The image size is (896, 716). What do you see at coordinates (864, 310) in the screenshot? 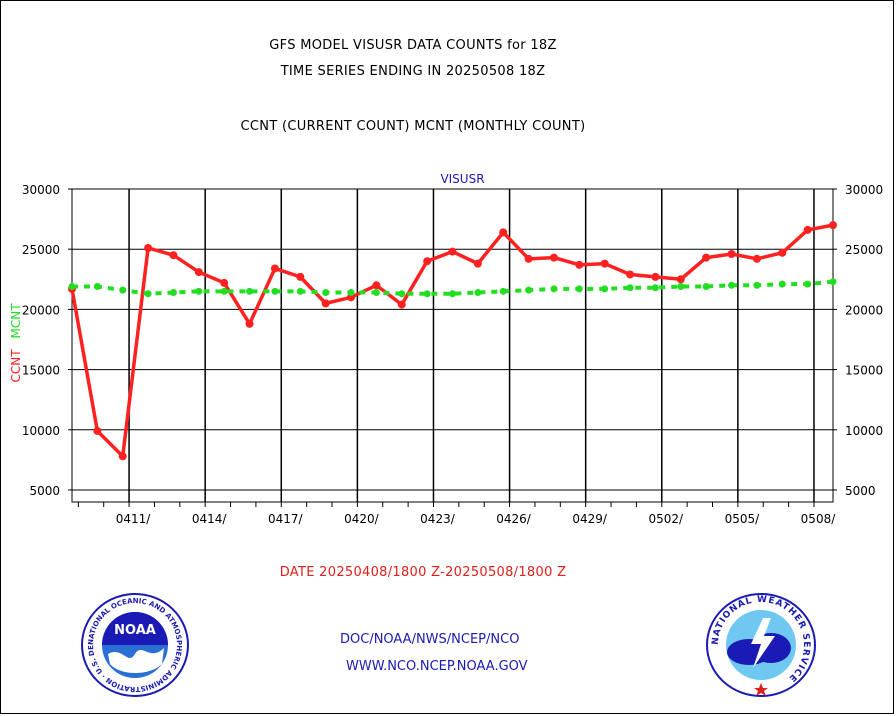
I see `y-tick-label-right: 20000` at bounding box center [864, 310].